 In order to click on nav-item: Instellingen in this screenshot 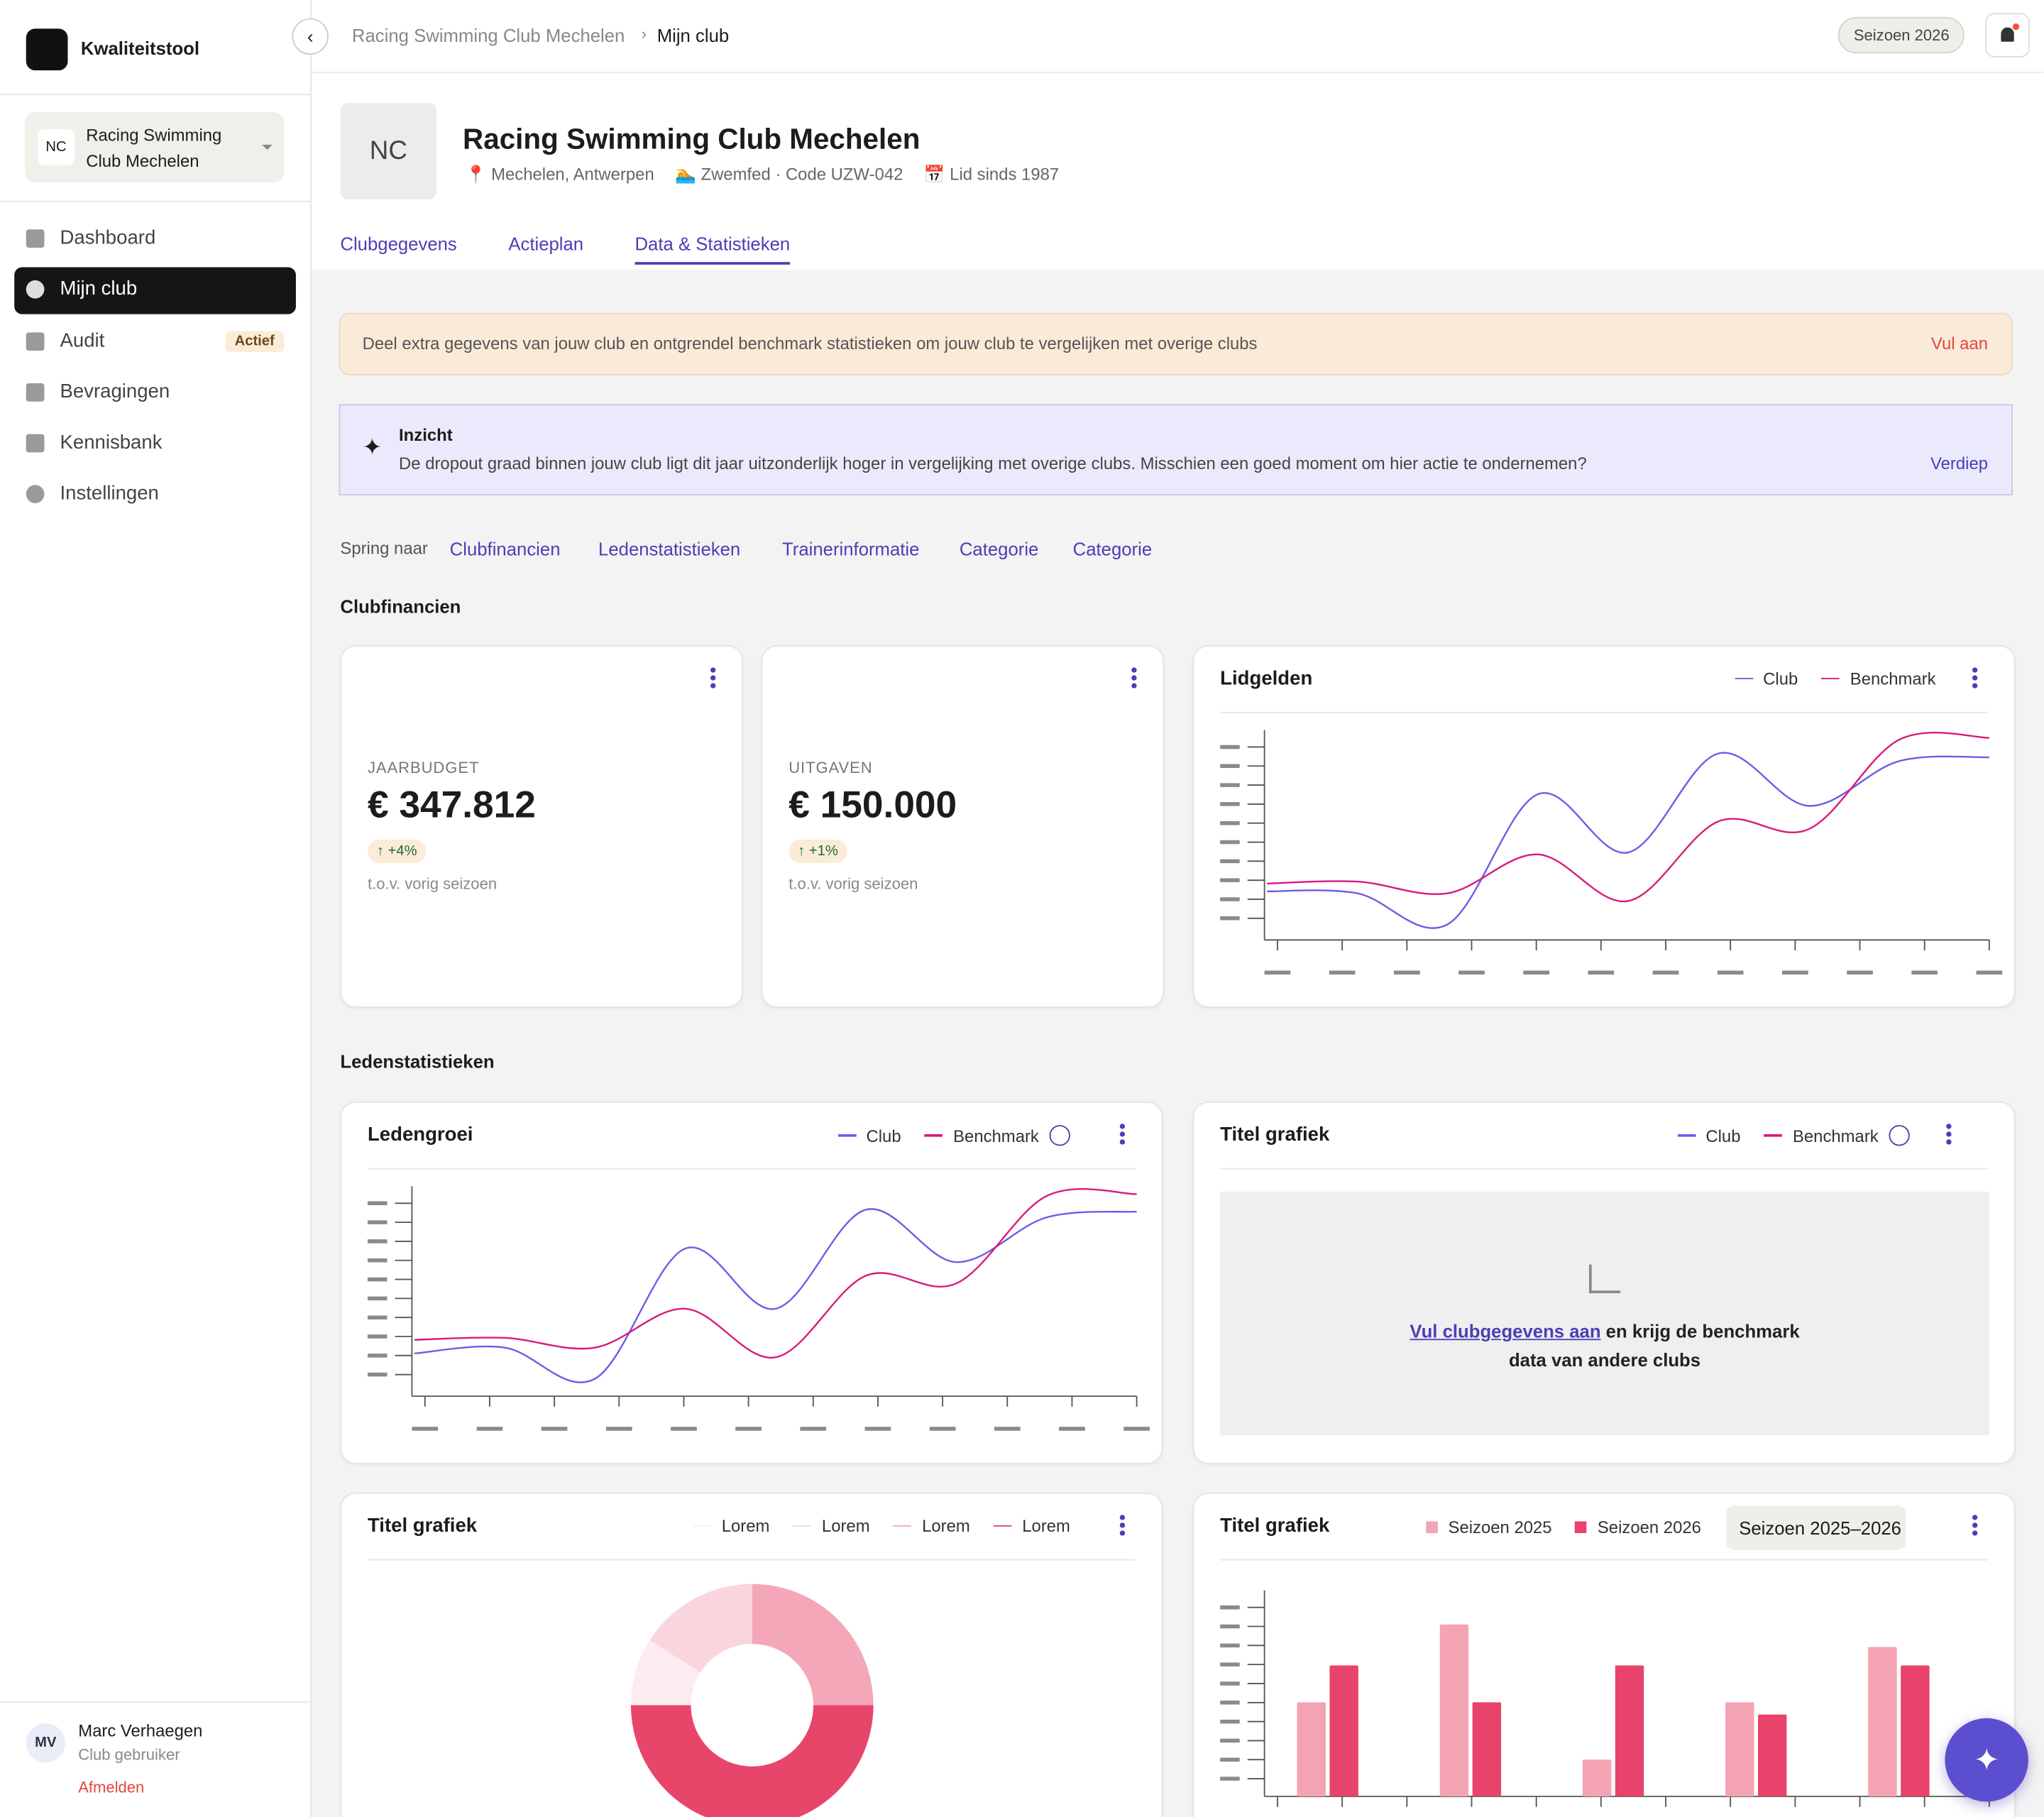, I will do `click(92, 494)`.